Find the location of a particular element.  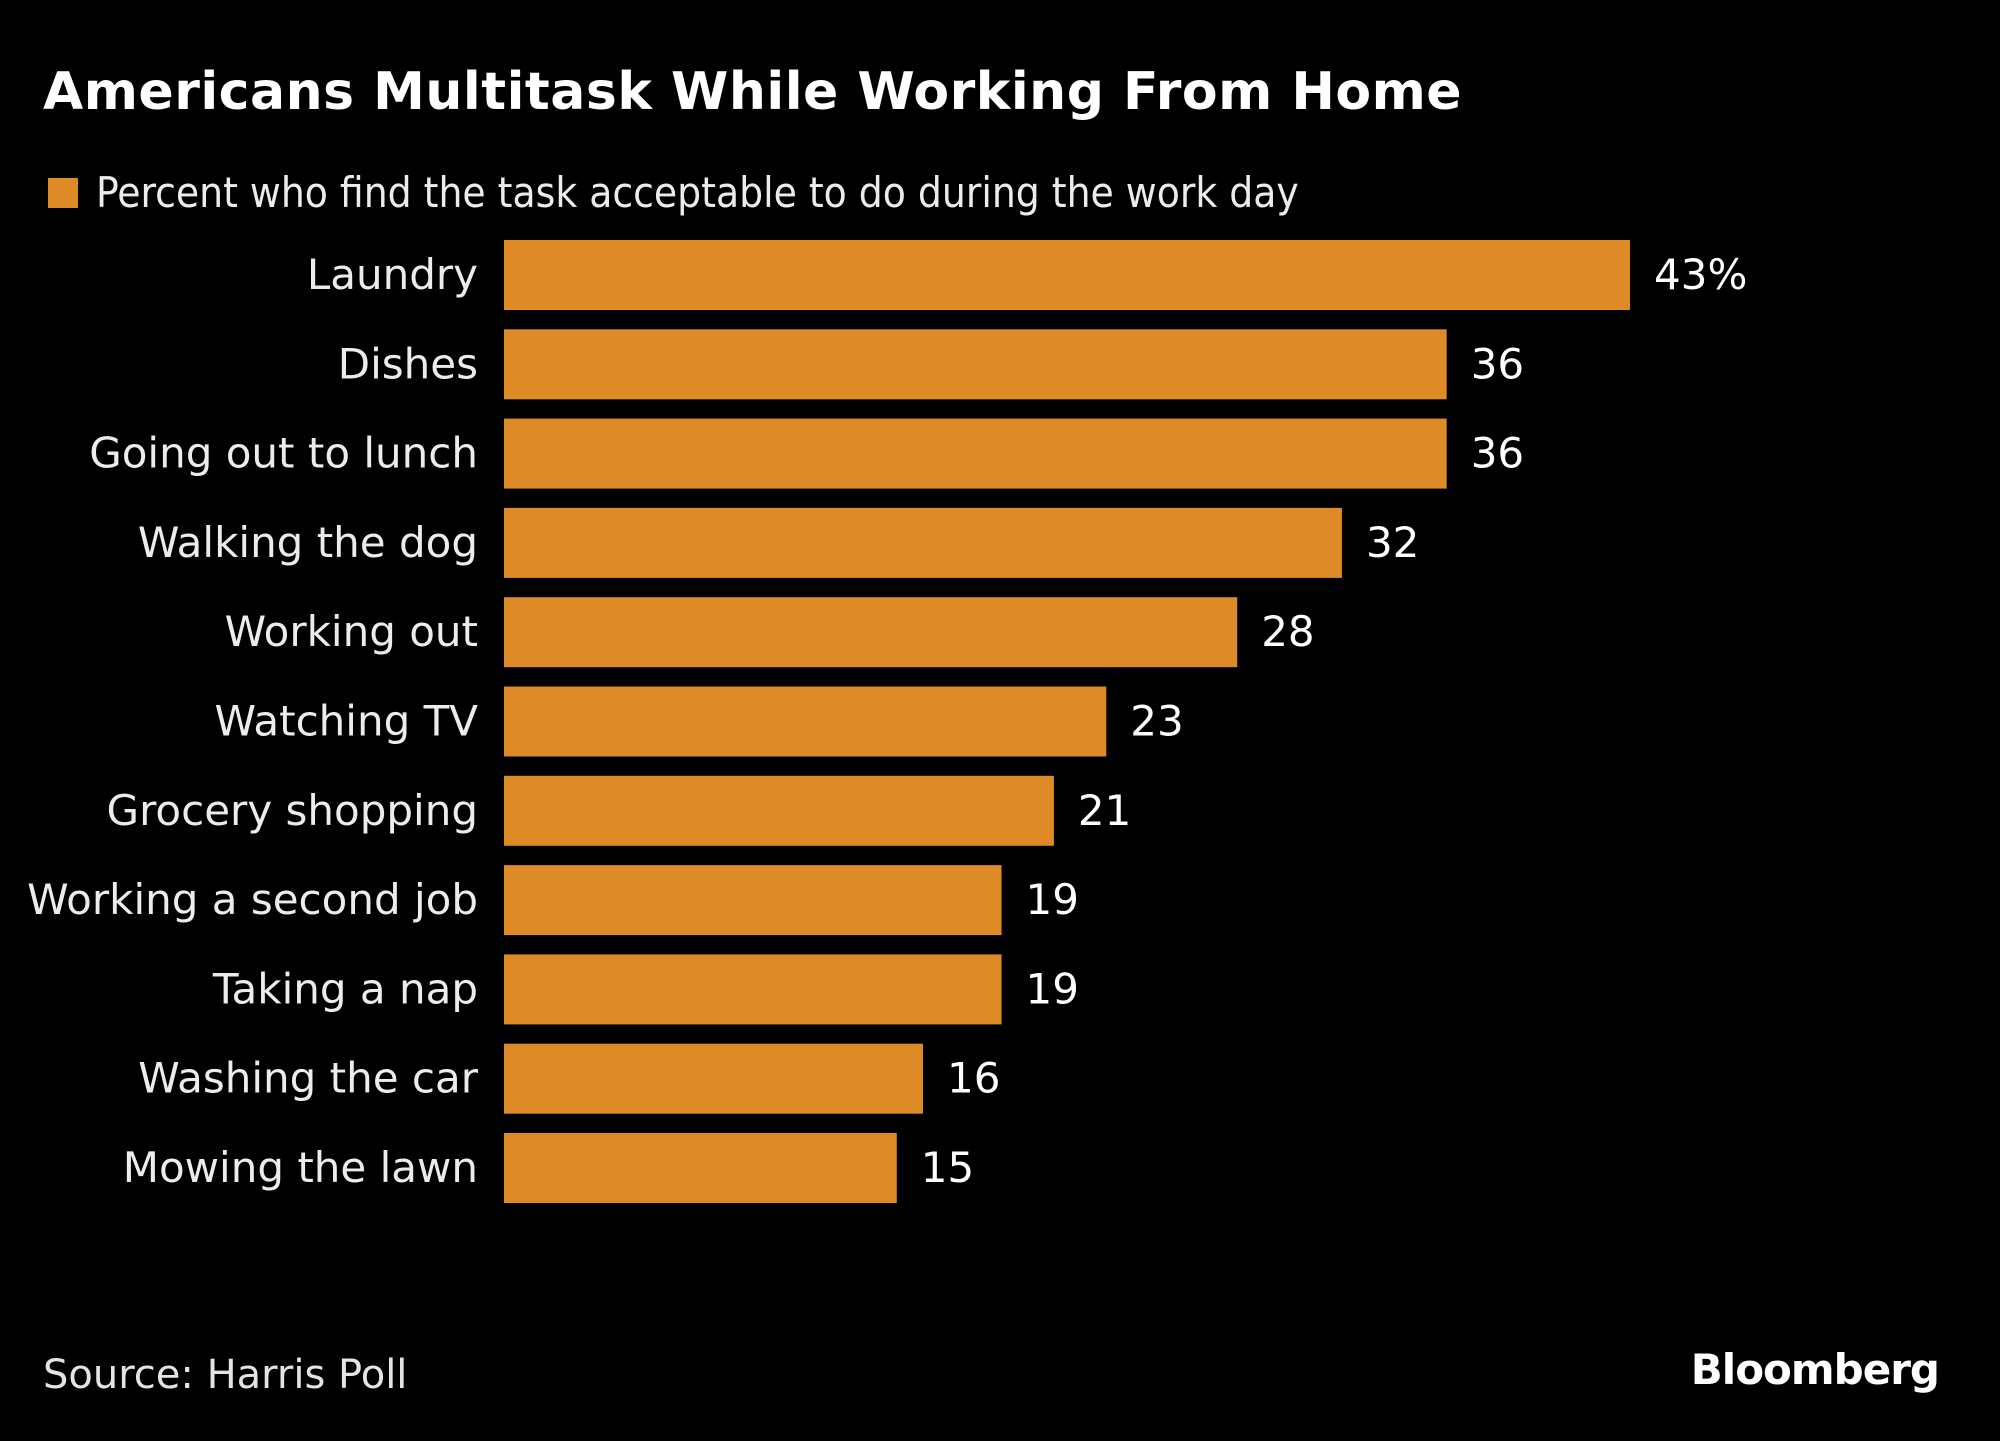

category-label: Laundry is located at coordinates (392, 274).